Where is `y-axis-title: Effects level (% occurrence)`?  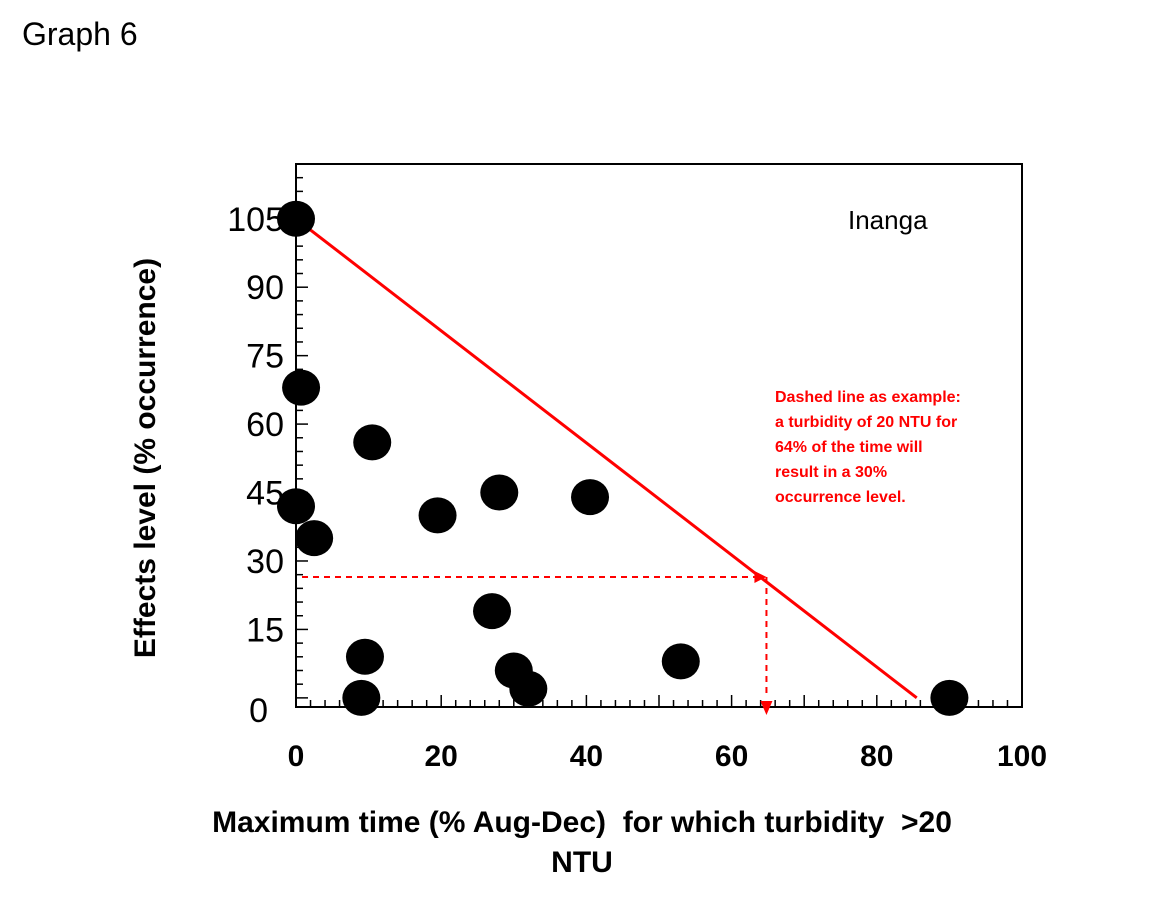 y-axis-title: Effects level (% occurrence) is located at coordinates (145, 458).